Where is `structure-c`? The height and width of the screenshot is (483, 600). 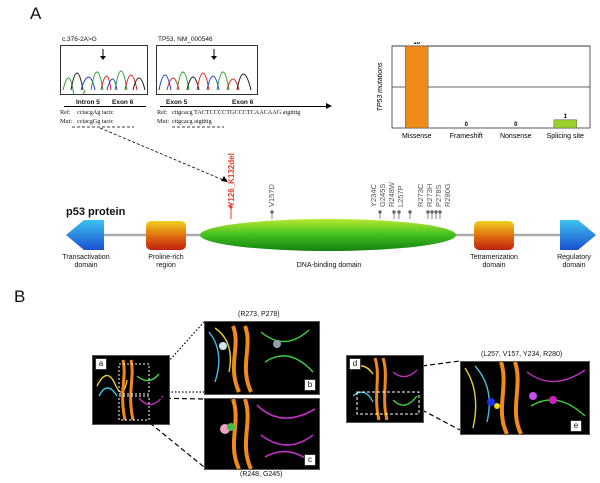 structure-c is located at coordinates (262, 434).